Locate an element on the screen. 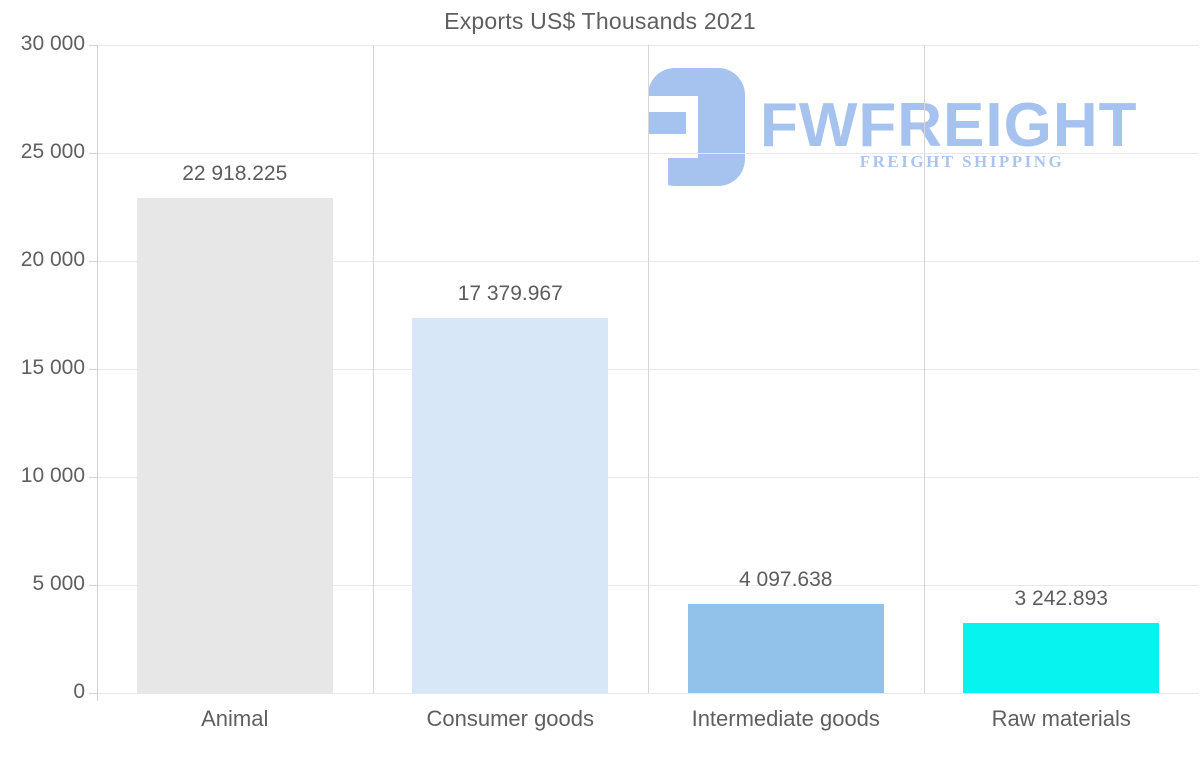 The width and height of the screenshot is (1200, 763). x-axis-label-animal: Animal is located at coordinates (235, 718).